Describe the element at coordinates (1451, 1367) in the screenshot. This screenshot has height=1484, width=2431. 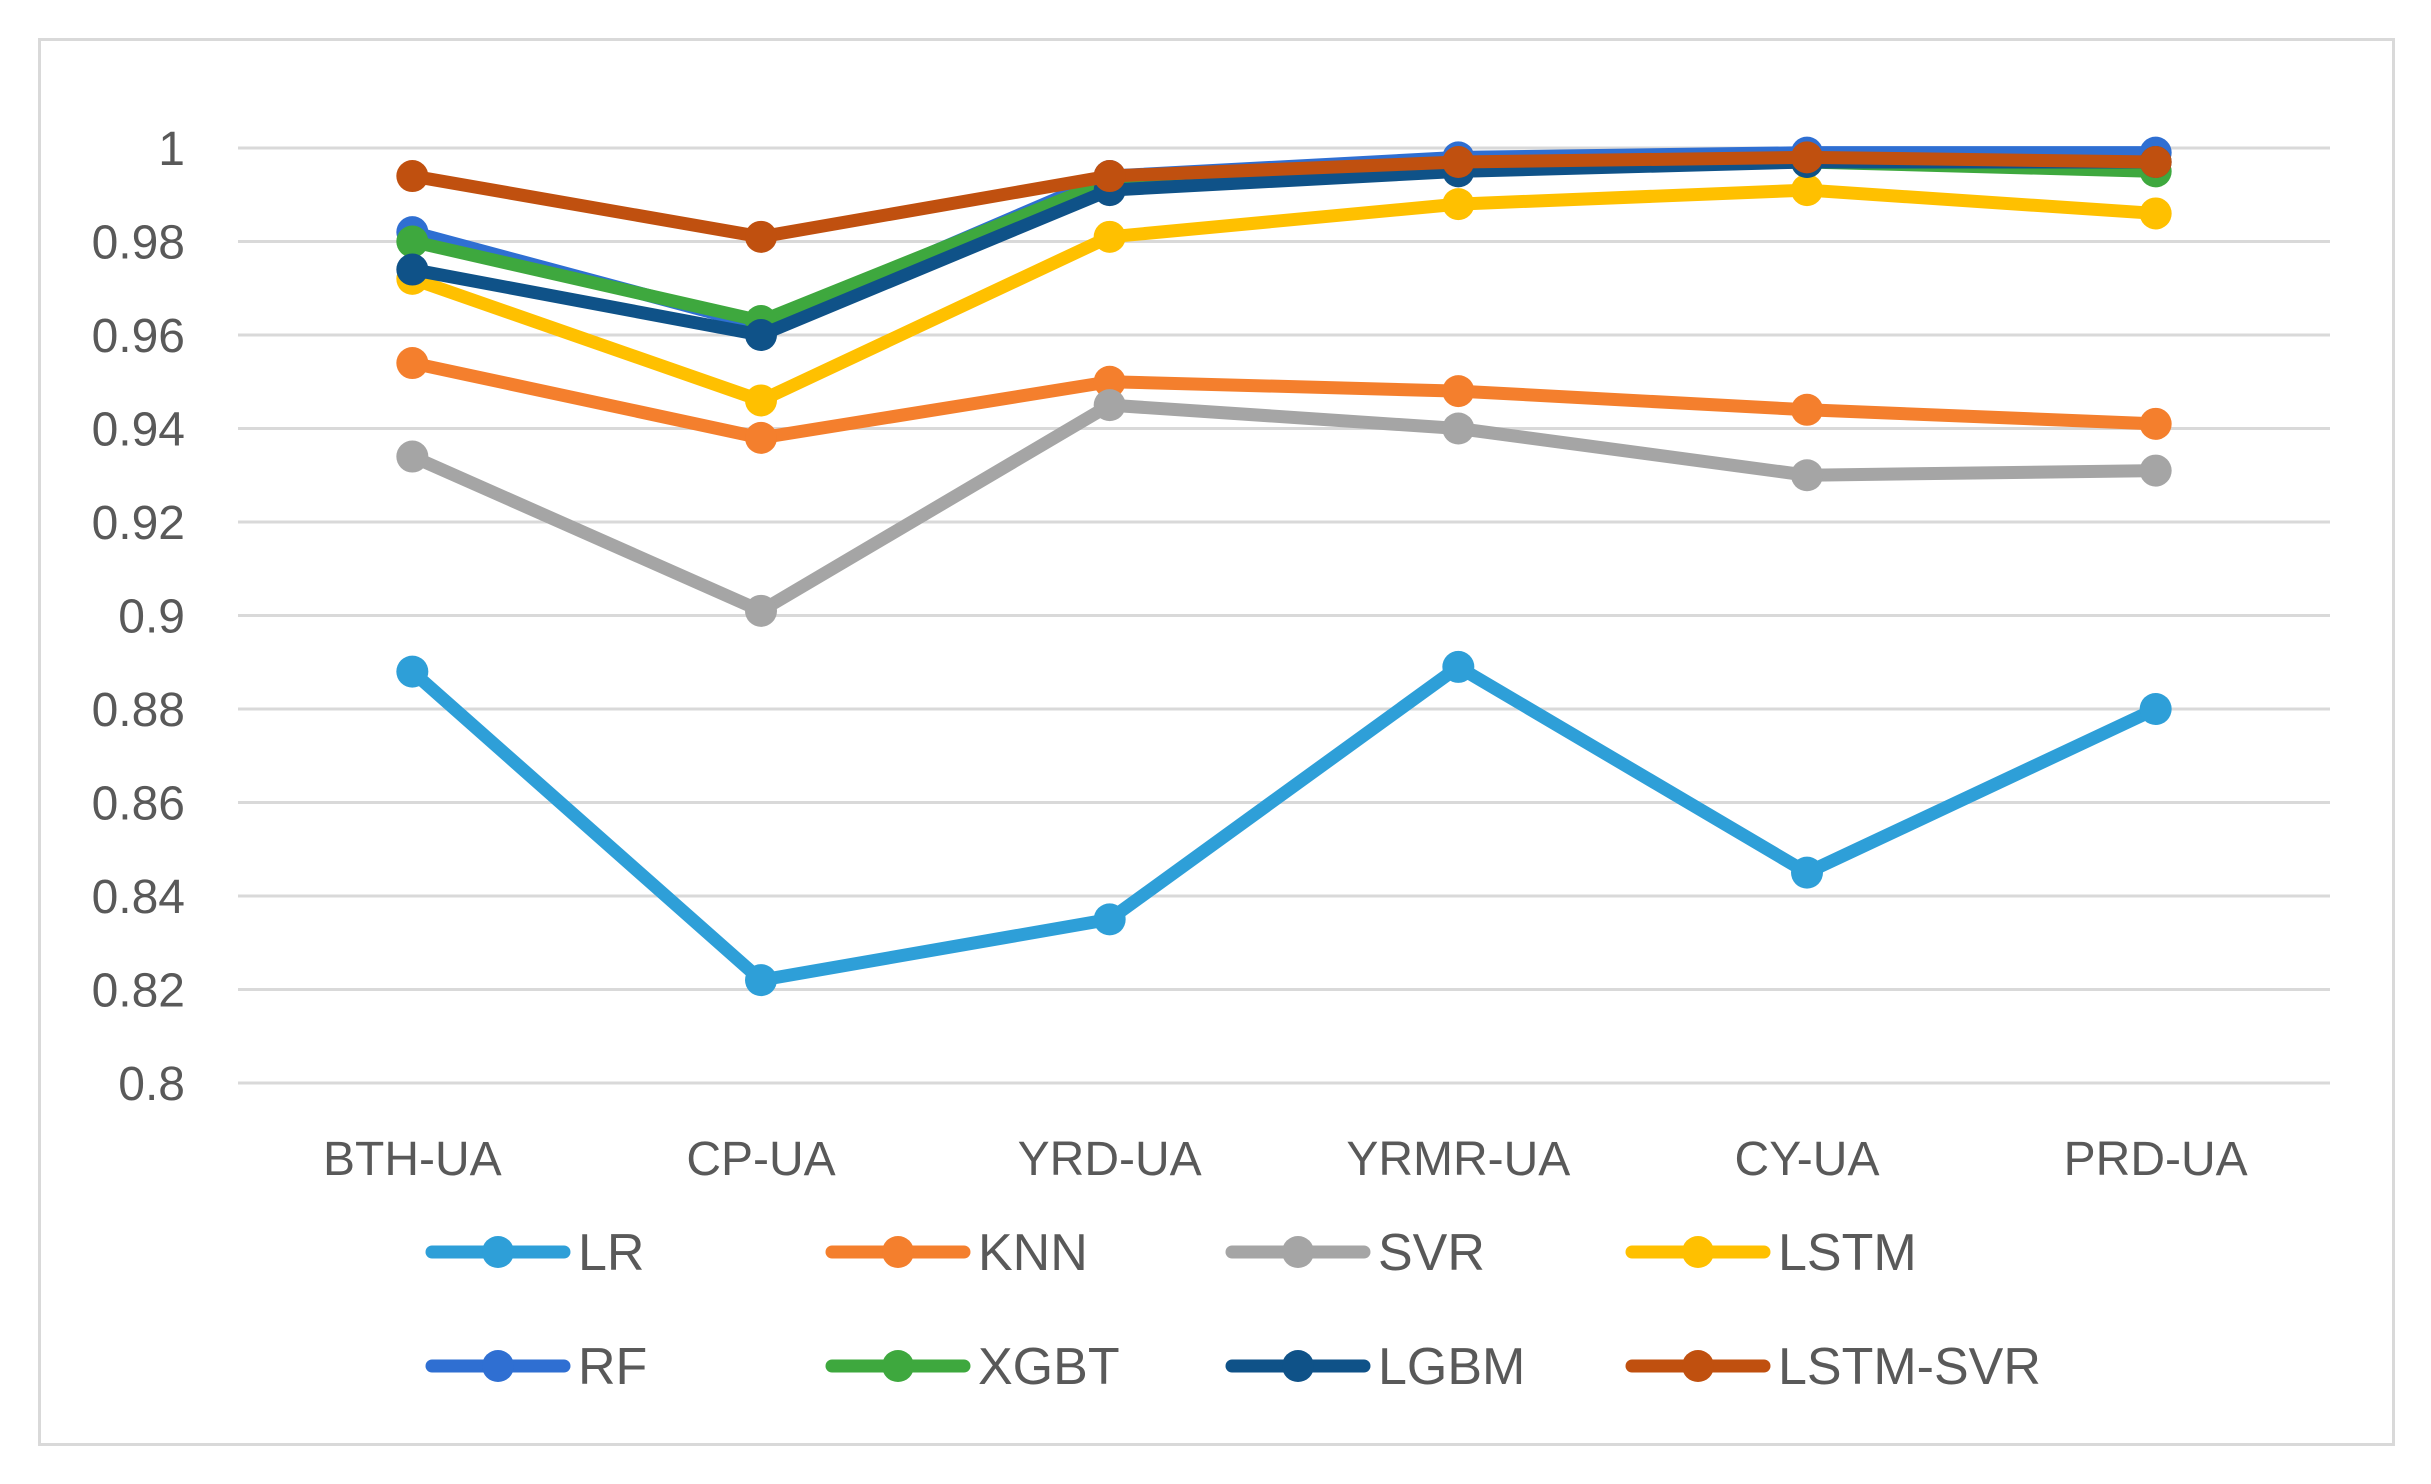
I see `legend-label: LGBM` at that location.